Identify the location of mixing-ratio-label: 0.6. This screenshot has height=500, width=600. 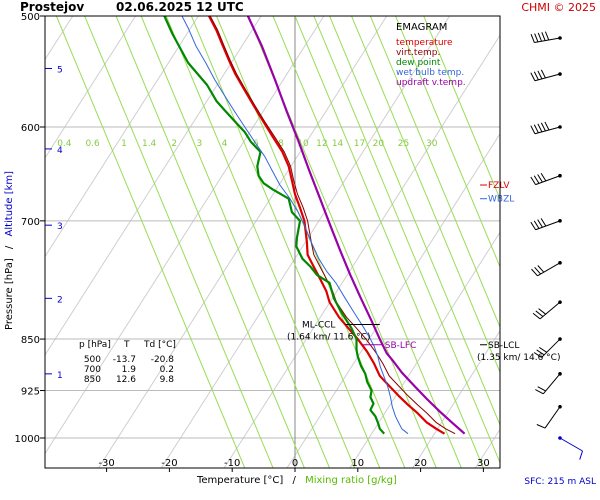
(92, 144).